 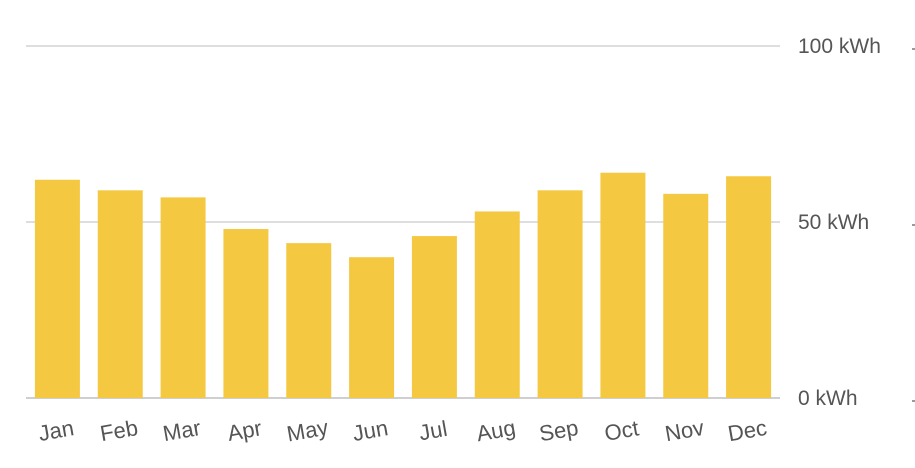 I want to click on y-tick-label: 100 kWh, so click(x=839, y=46).